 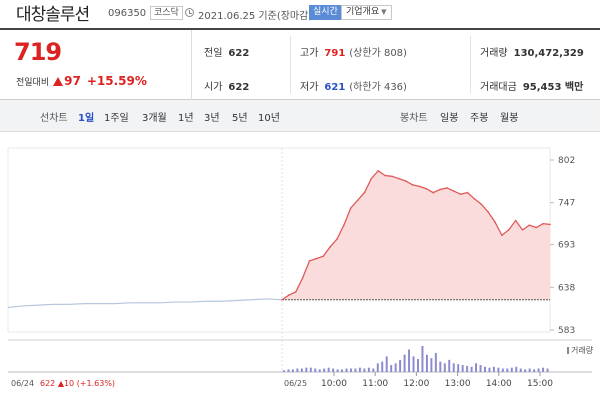 I want to click on amount-cell: 거래대금 95,453 백만, so click(x=531, y=85).